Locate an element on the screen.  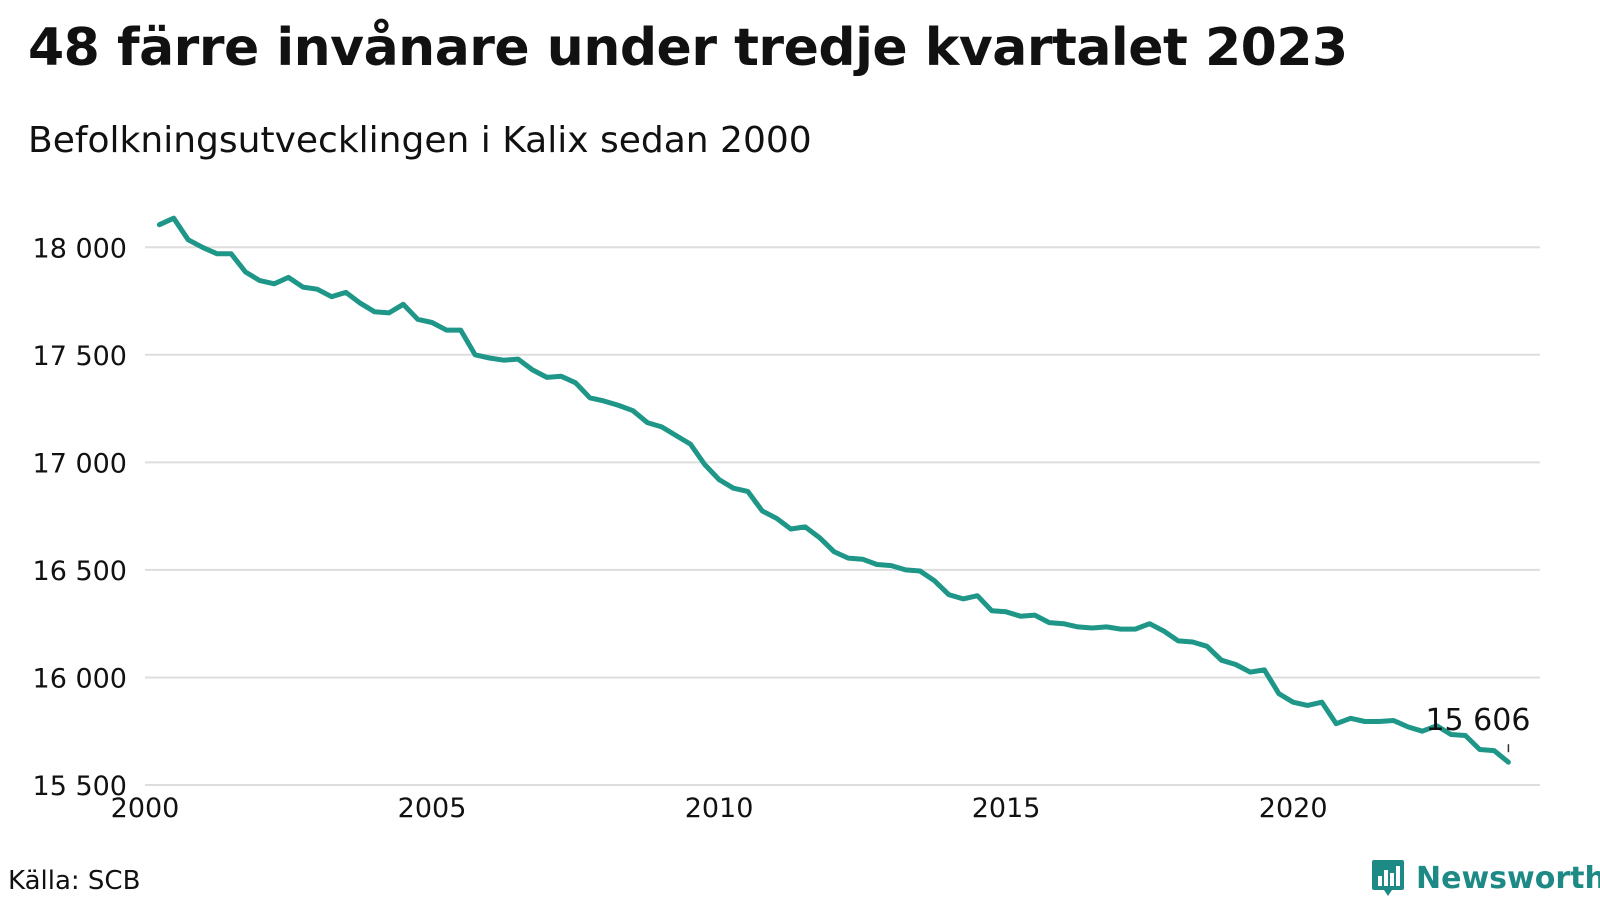
y-tick-label: 16 500 is located at coordinates (80, 571).